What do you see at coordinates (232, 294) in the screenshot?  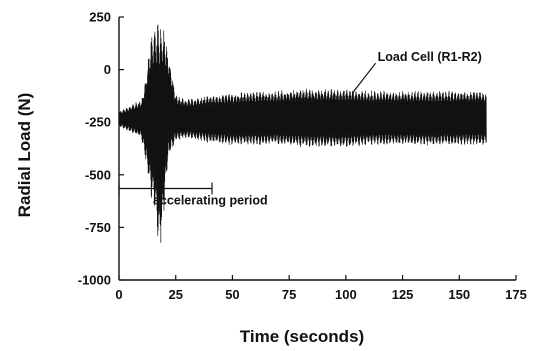 I see `x-tick-label: 50` at bounding box center [232, 294].